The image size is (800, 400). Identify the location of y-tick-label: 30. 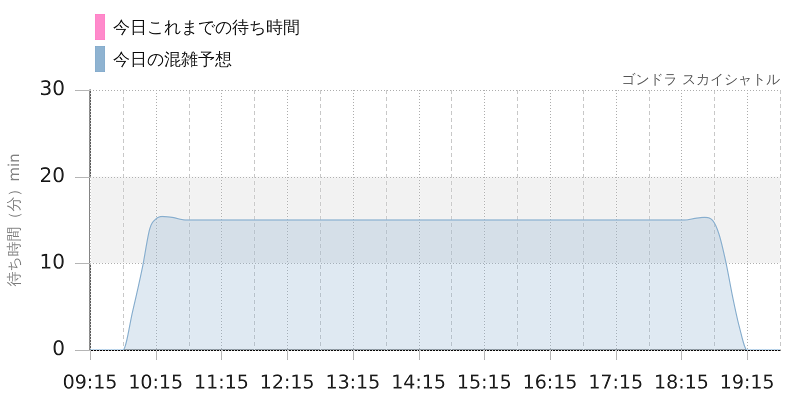
(52, 88).